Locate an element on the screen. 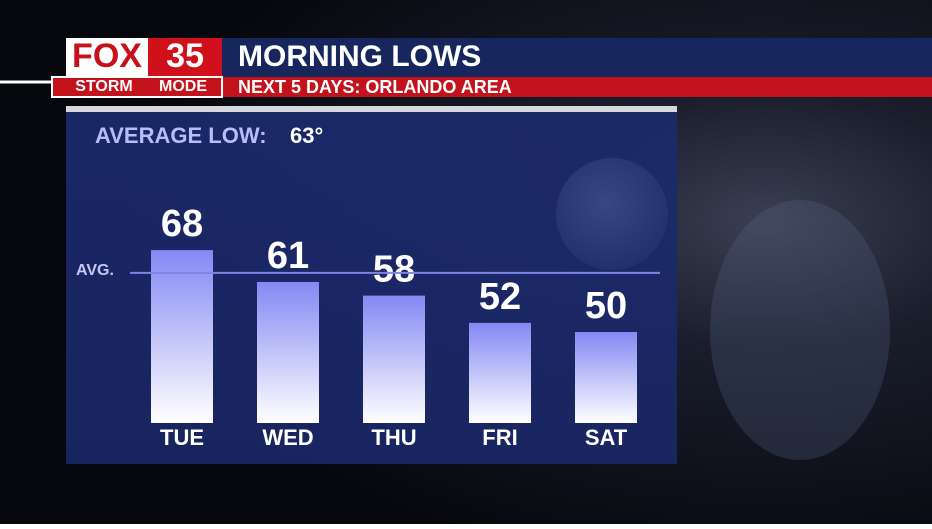  logo-number-box is located at coordinates (185, 57).